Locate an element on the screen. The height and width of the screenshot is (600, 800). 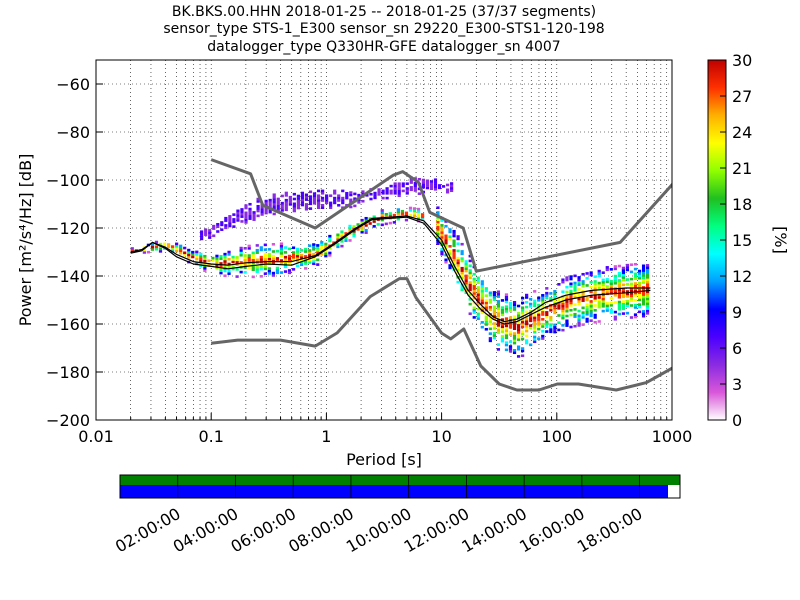
x-tick-label: 100 is located at coordinates (557, 436).